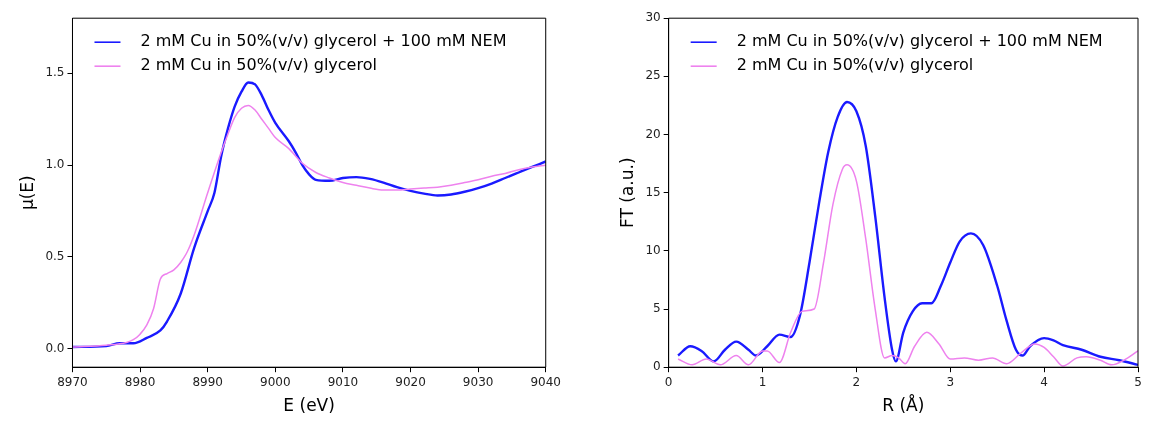  What do you see at coordinates (26, 193) in the screenshot?
I see `y-axis-title: μ(E)` at bounding box center [26, 193].